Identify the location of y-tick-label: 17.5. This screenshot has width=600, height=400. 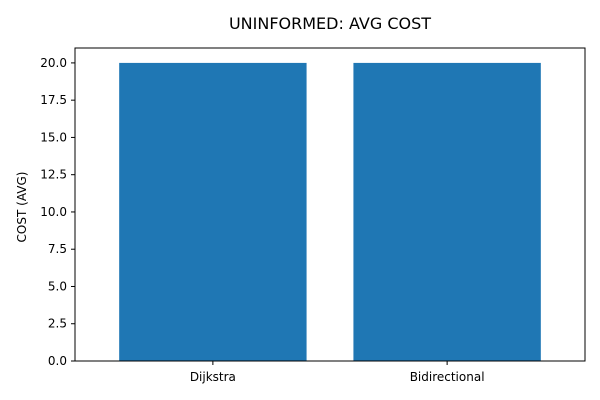
(53, 100).